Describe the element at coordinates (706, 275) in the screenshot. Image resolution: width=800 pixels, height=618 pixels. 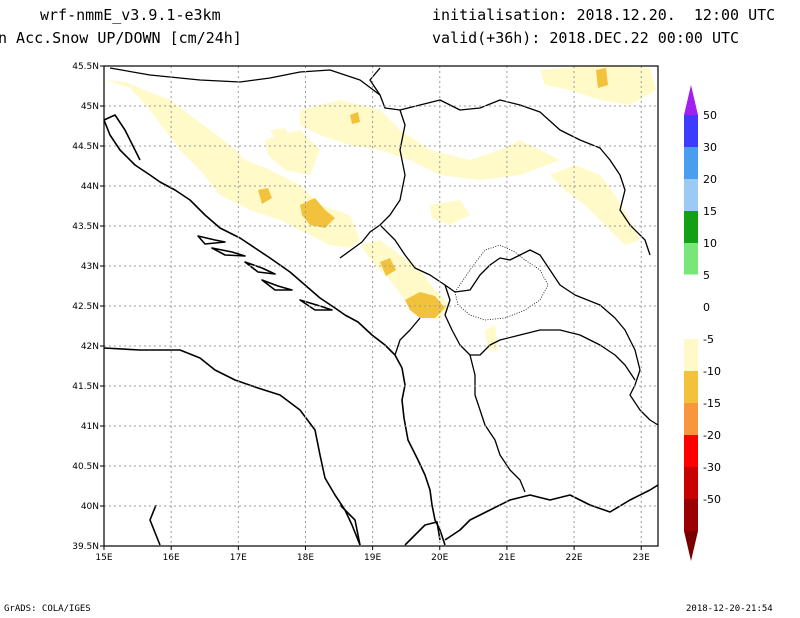
I see `colorbar-label: 5` at that location.